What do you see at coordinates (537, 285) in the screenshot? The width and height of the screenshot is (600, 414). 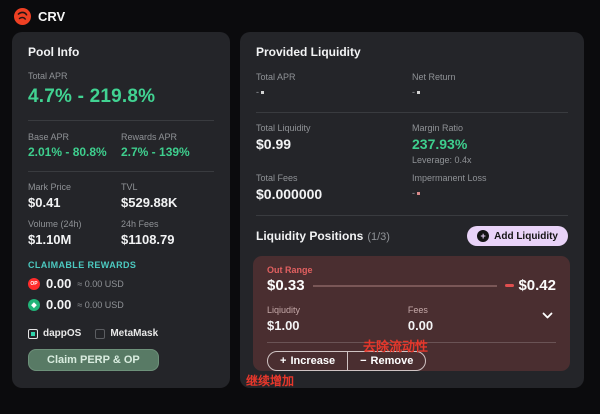 I see `range-high-value: $0.42` at bounding box center [537, 285].